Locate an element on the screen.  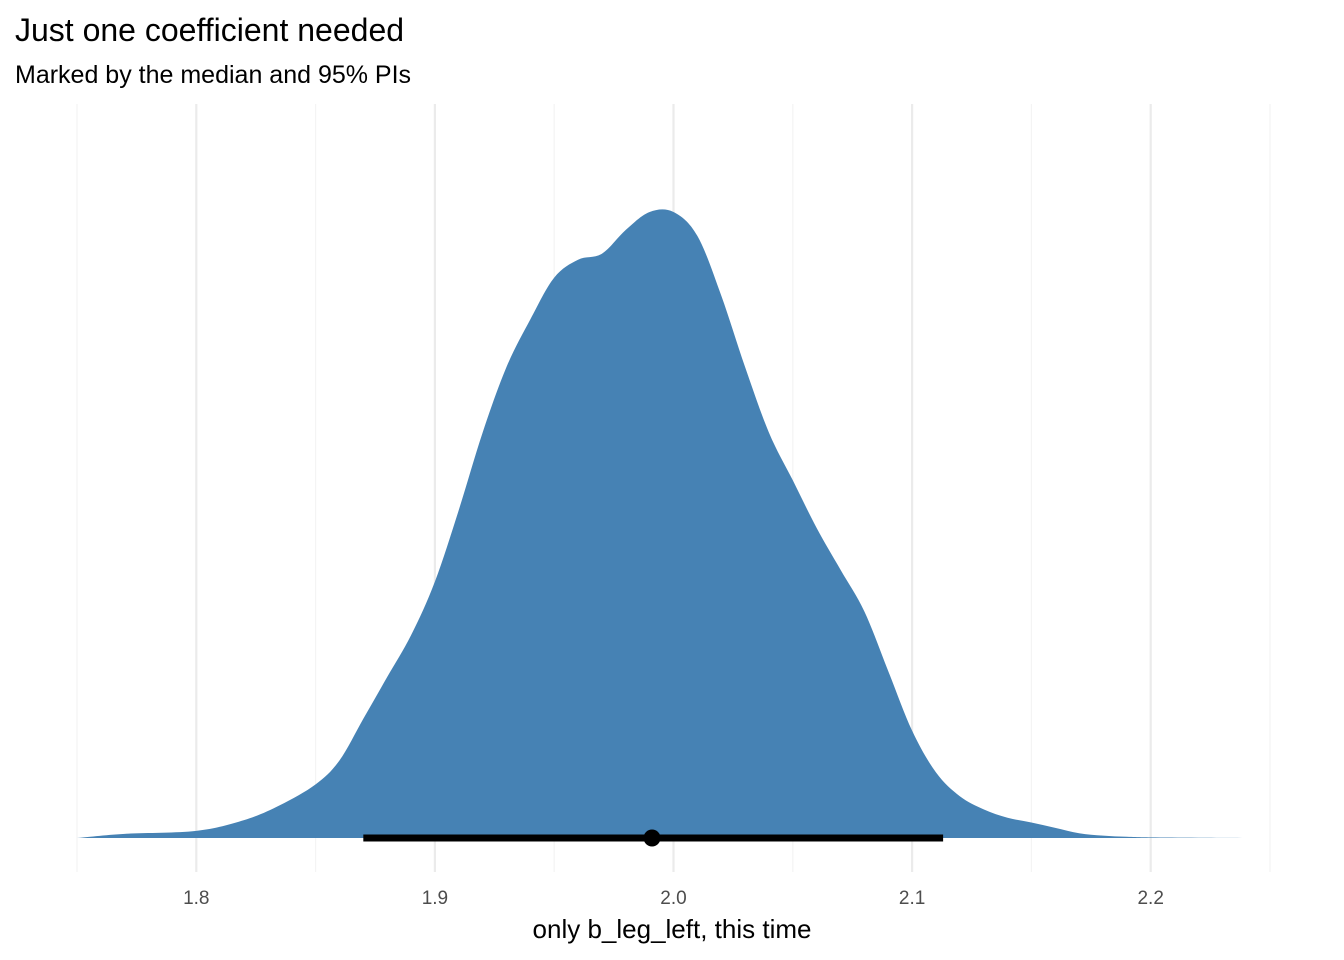
x-tick-label: 2.2 is located at coordinates (1150, 898).